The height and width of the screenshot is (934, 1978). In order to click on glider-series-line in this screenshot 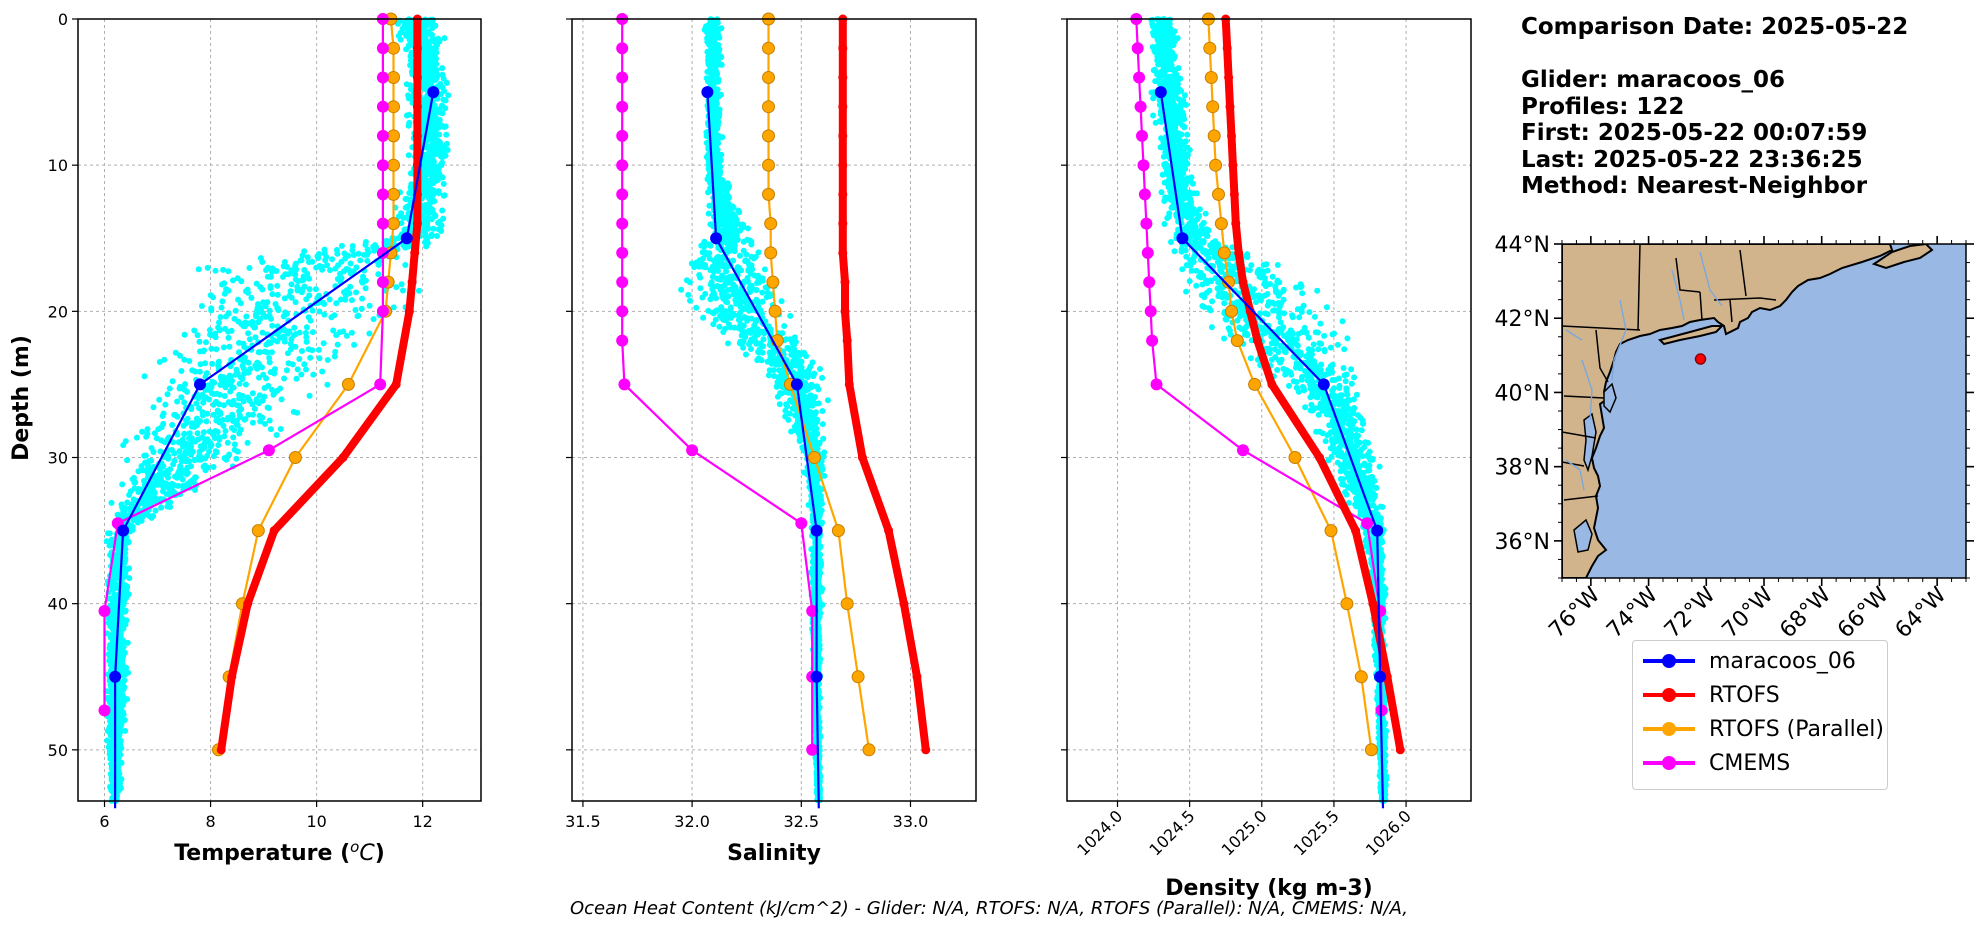, I will do `click(274, 450)`.